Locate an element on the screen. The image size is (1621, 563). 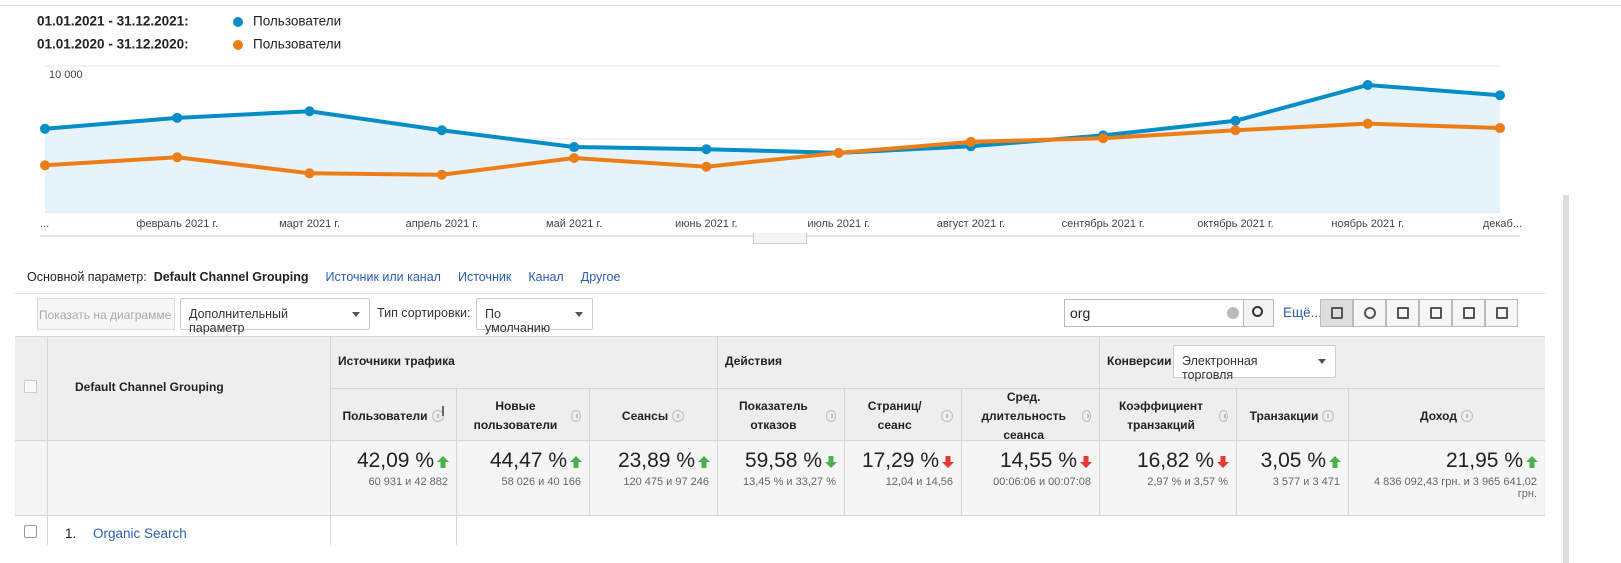
legend-period: 01.01.2020 - 31.12.2020: is located at coordinates (113, 44).